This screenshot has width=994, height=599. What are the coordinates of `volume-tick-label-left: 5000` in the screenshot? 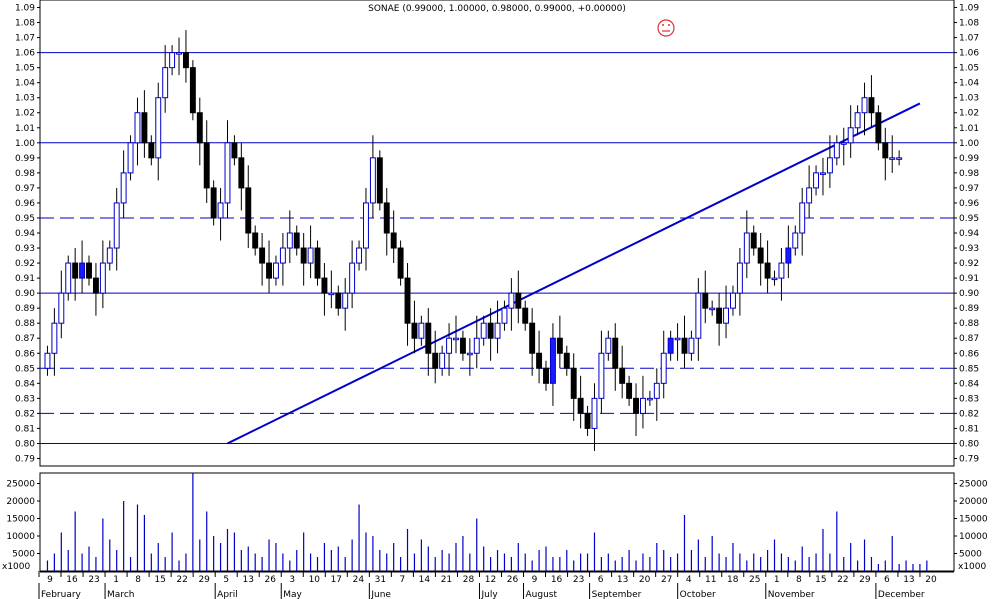 It's located at (23, 555).